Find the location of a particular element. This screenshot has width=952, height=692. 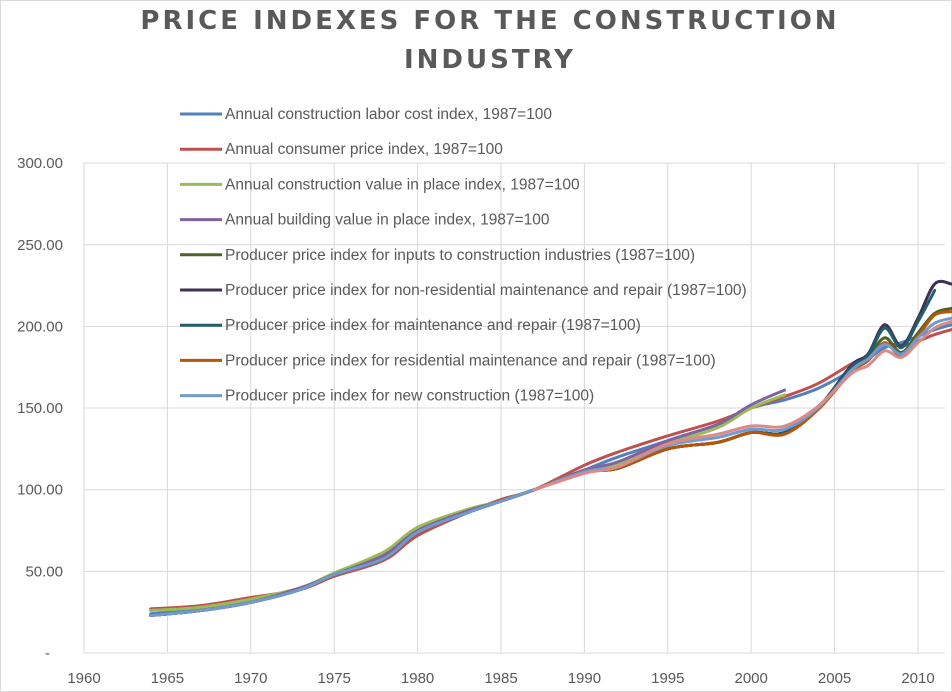

x-tick-label: 1995 is located at coordinates (667, 678).